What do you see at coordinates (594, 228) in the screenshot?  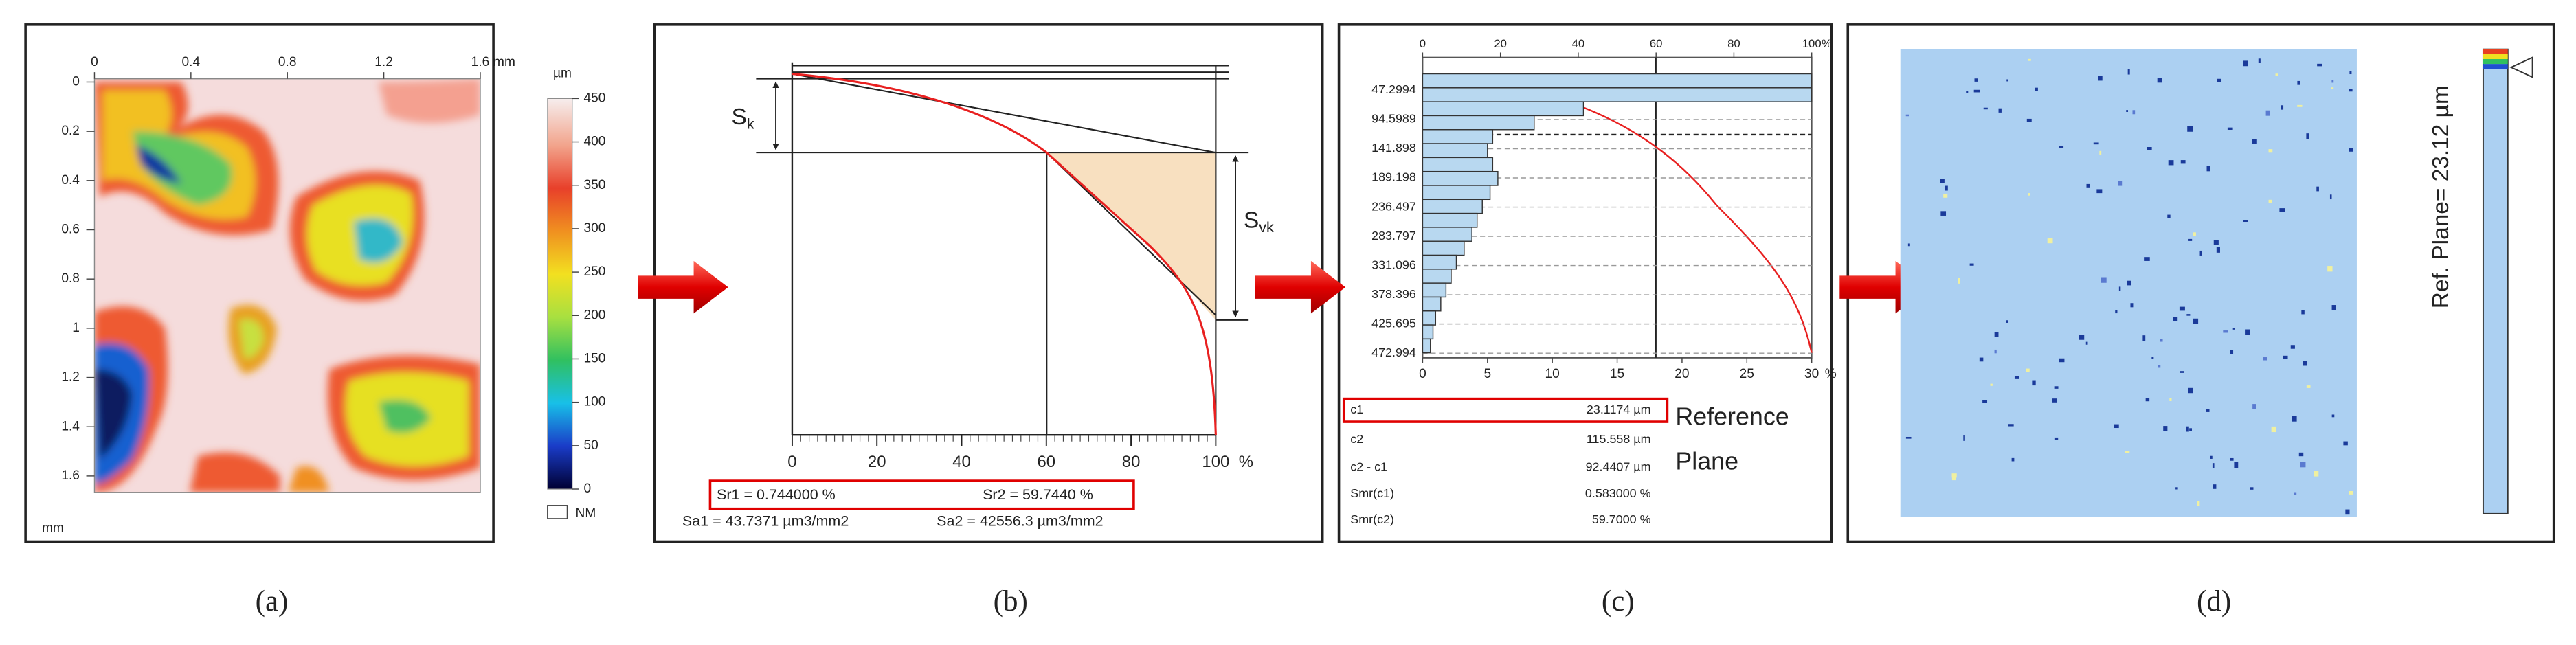 I see `colorbar-tick-label: 300` at bounding box center [594, 228].